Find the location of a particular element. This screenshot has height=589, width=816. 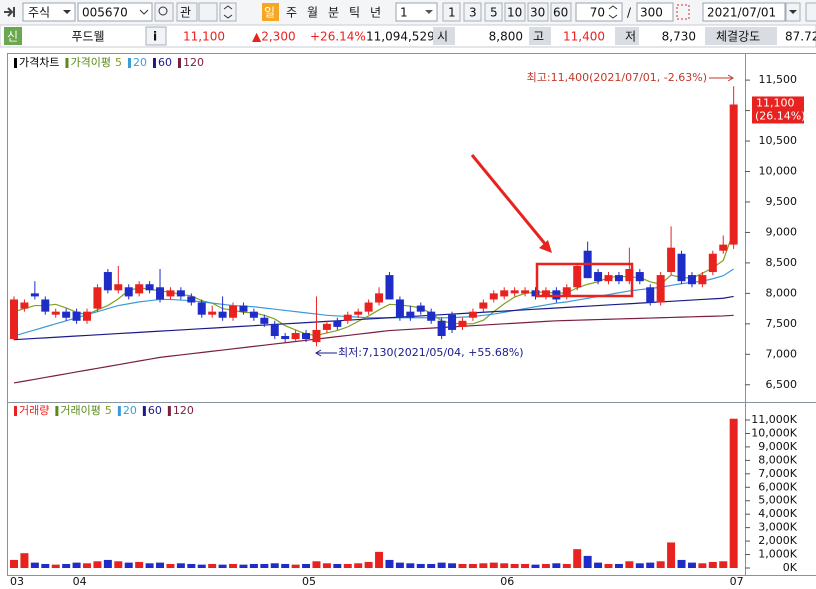

open-label: 시 is located at coordinates (442, 37).